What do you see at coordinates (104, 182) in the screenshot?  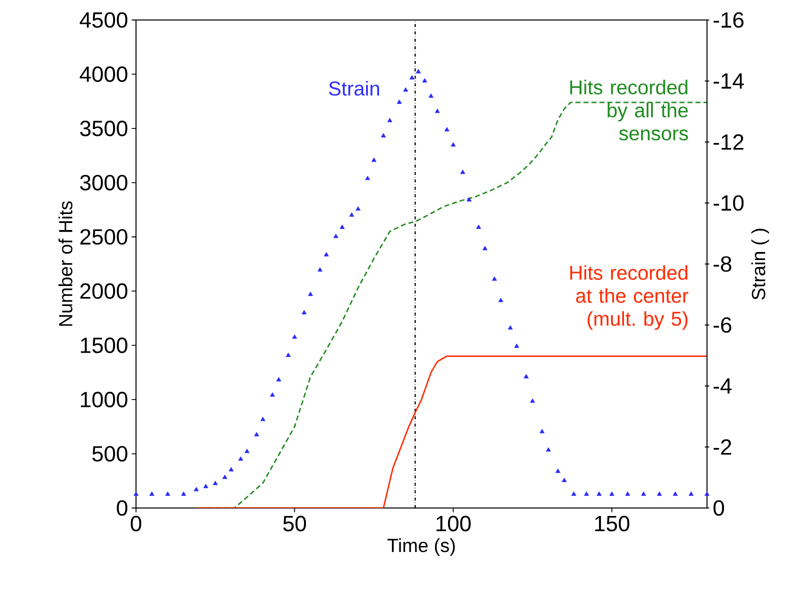 I see `y-tick-label: 3000` at bounding box center [104, 182].